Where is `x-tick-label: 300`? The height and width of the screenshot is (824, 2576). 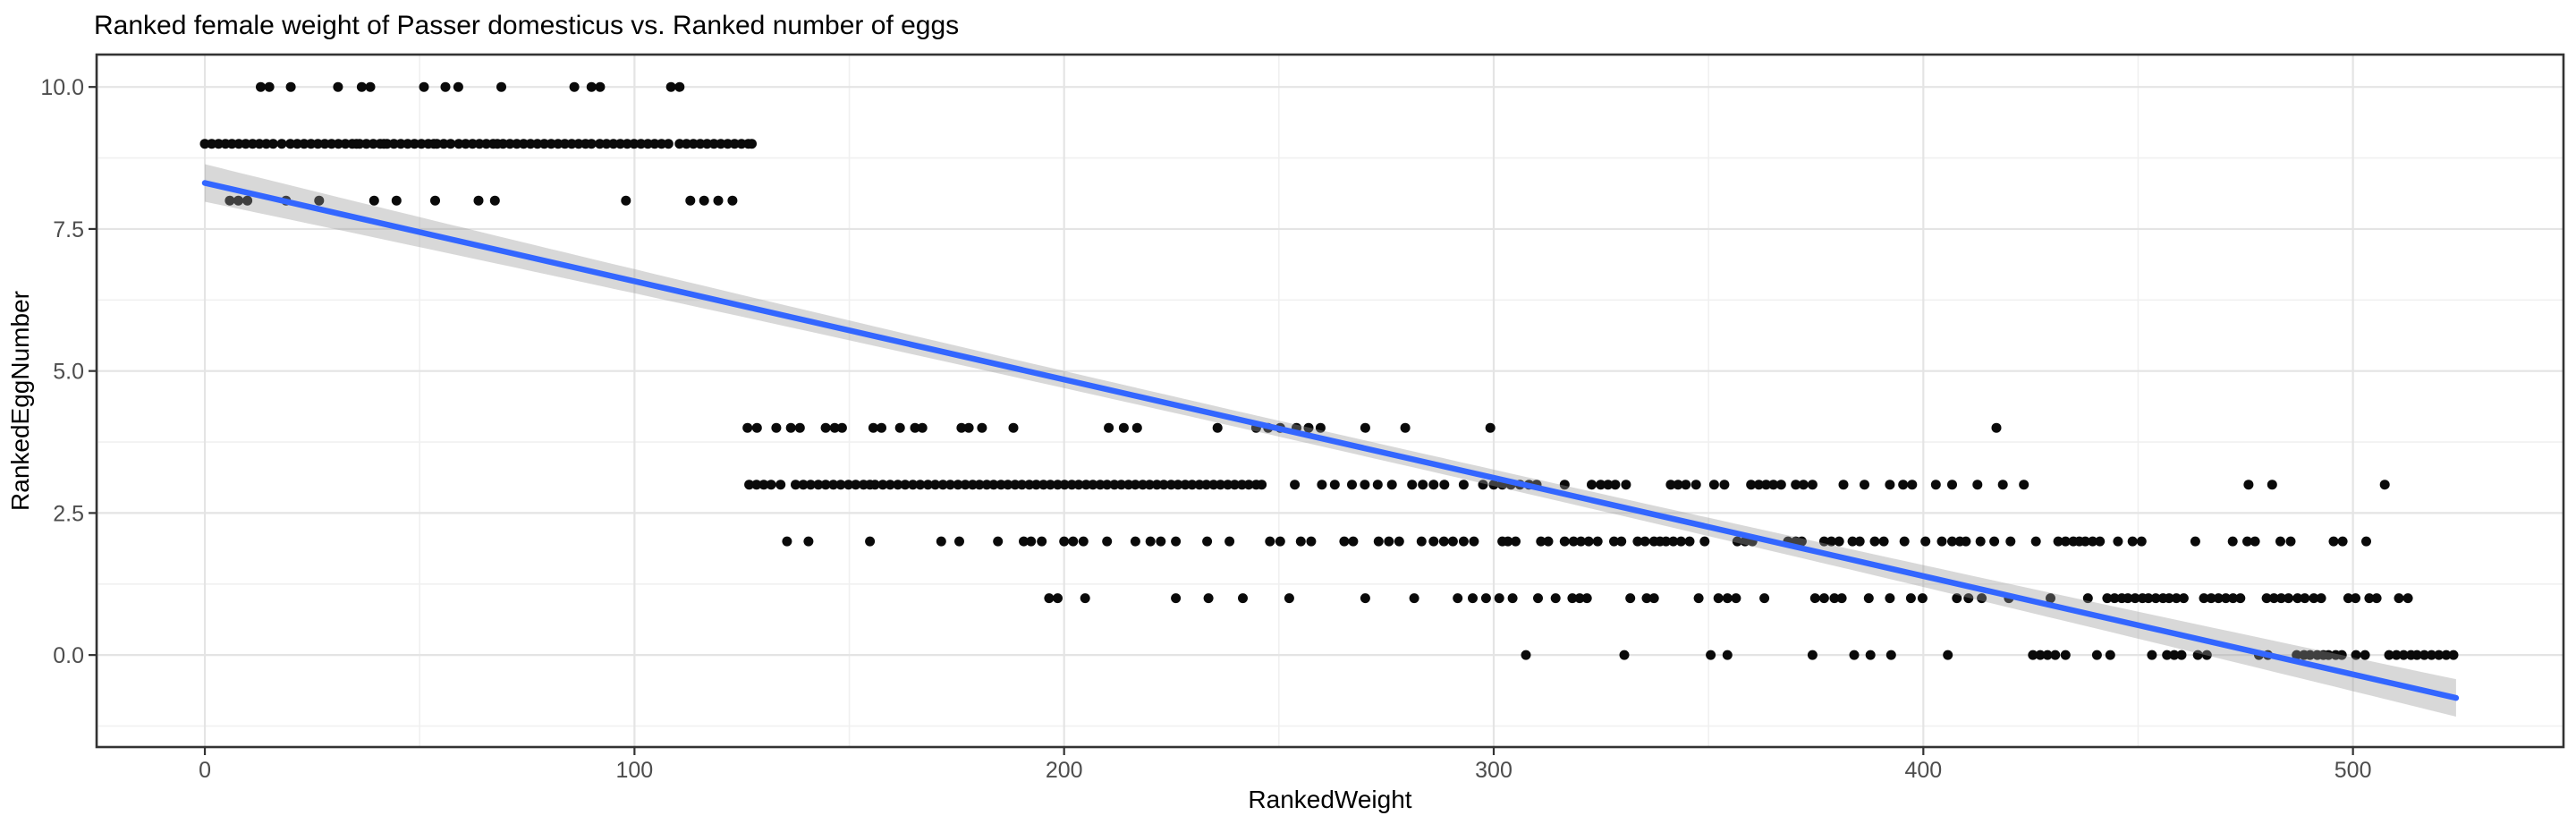 x-tick-label: 300 is located at coordinates (1494, 770).